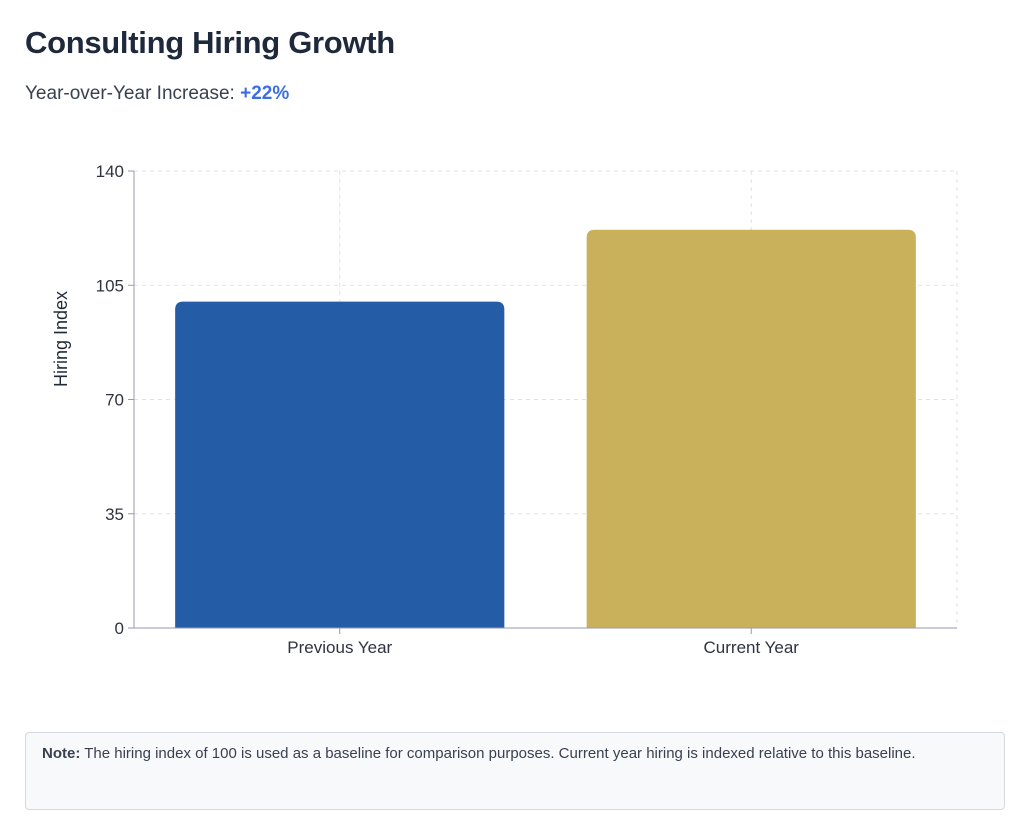 This screenshot has width=1024, height=833. What do you see at coordinates (752, 647) in the screenshot?
I see `x-tick-label: Current Year` at bounding box center [752, 647].